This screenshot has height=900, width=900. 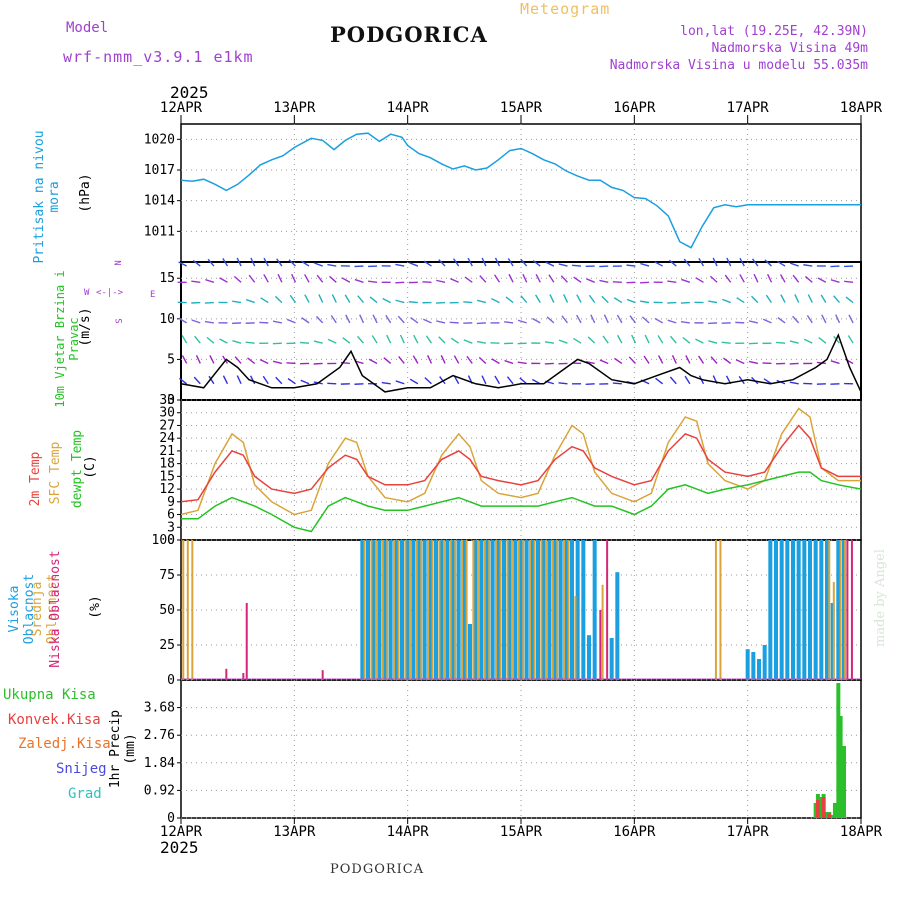 What do you see at coordinates (167, 425) in the screenshot?
I see `temp-tick-label: 27` at bounding box center [167, 425].